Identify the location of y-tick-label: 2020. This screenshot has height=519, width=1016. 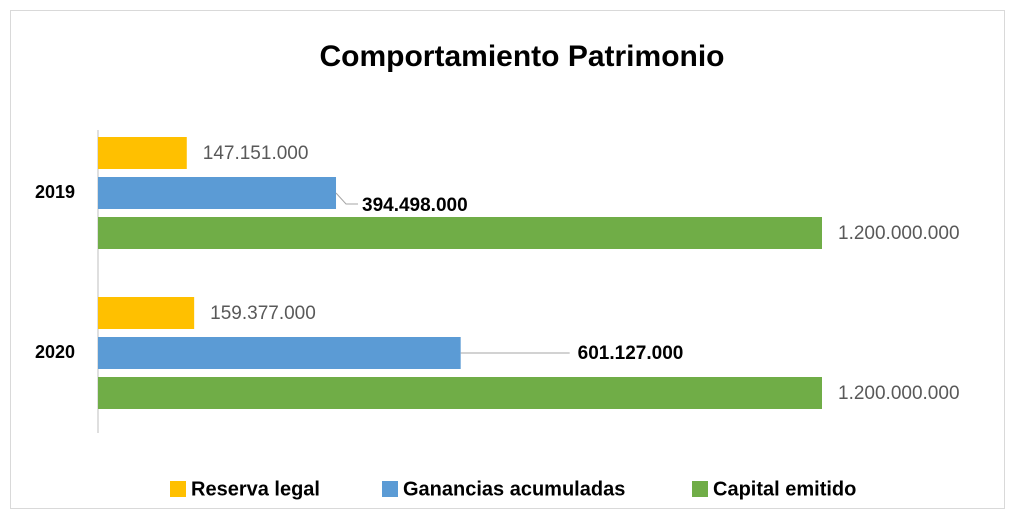
(55, 352).